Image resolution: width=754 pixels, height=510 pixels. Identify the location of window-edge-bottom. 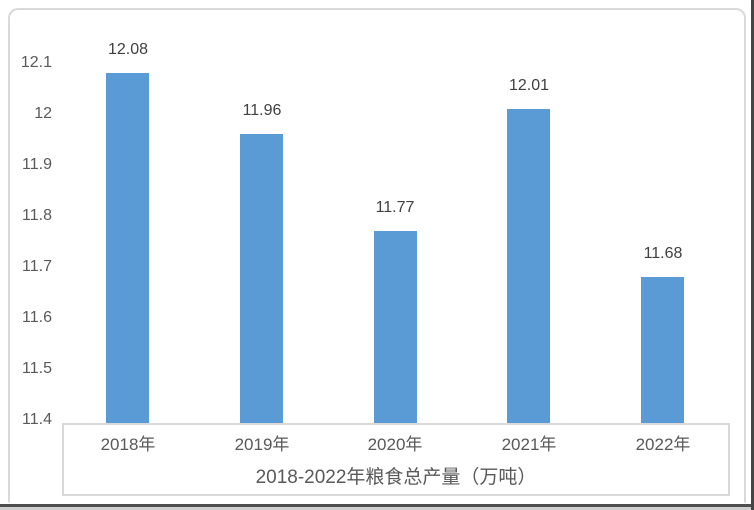
(377, 505).